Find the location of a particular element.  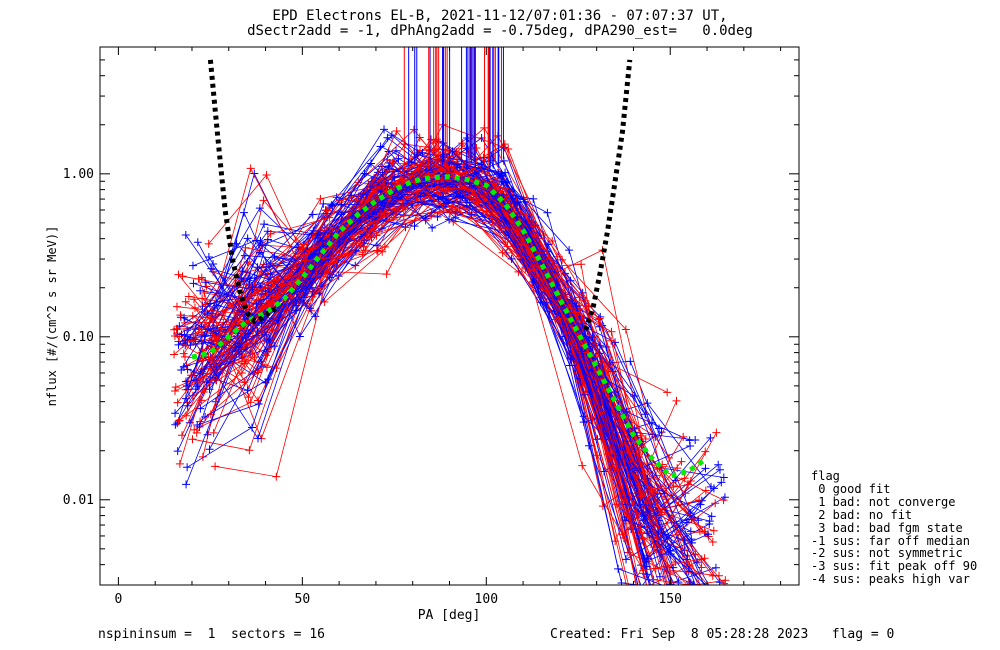

legend-item: 2 bad: no fit is located at coordinates (862, 514).